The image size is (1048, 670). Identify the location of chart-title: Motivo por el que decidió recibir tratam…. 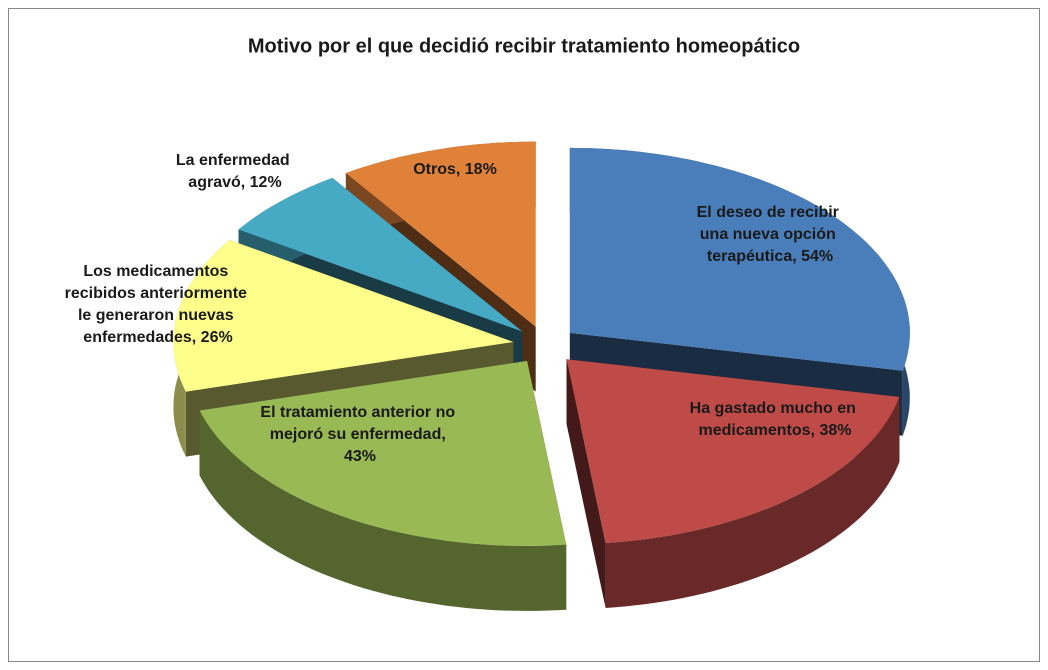
(524, 46).